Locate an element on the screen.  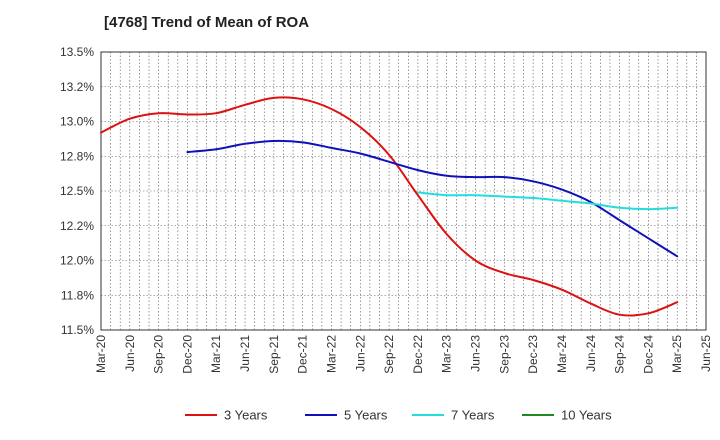
x-tick-label: Dec-23 is located at coordinates (533, 354).